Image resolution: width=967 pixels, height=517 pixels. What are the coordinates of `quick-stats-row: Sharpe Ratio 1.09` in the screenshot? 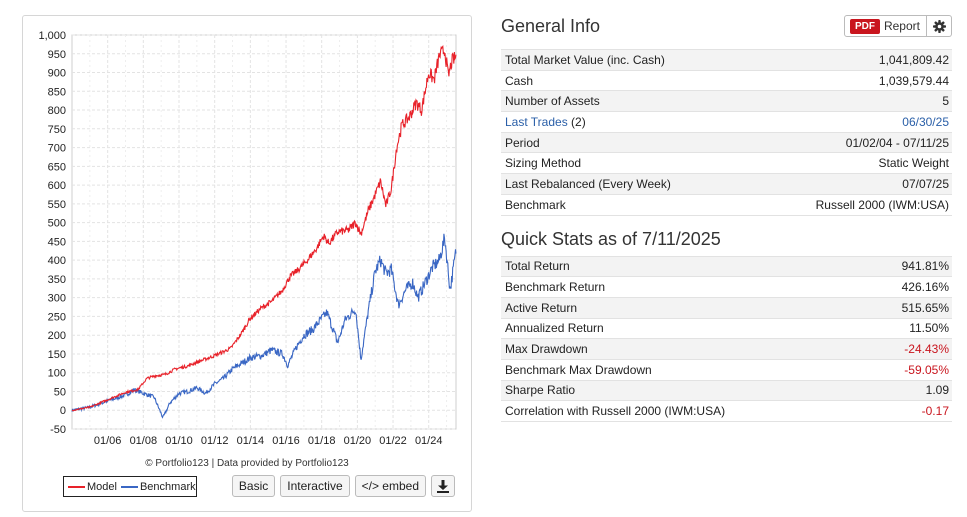 It's located at (726, 391).